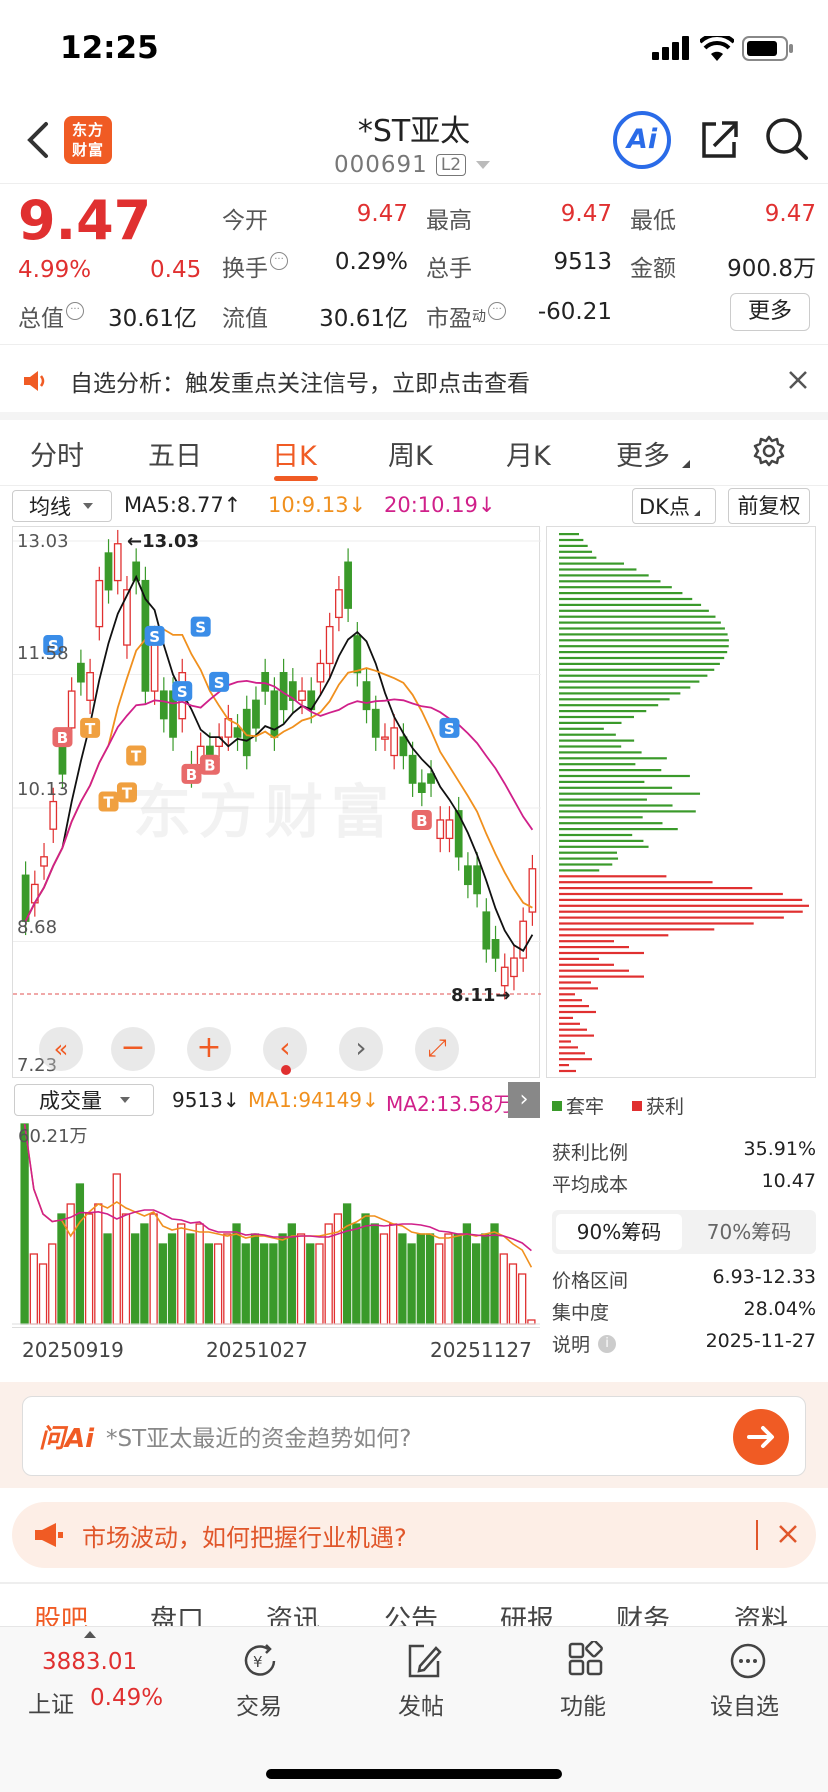  Describe the element at coordinates (586, 1660) in the screenshot. I see `function-grid-icon` at that location.